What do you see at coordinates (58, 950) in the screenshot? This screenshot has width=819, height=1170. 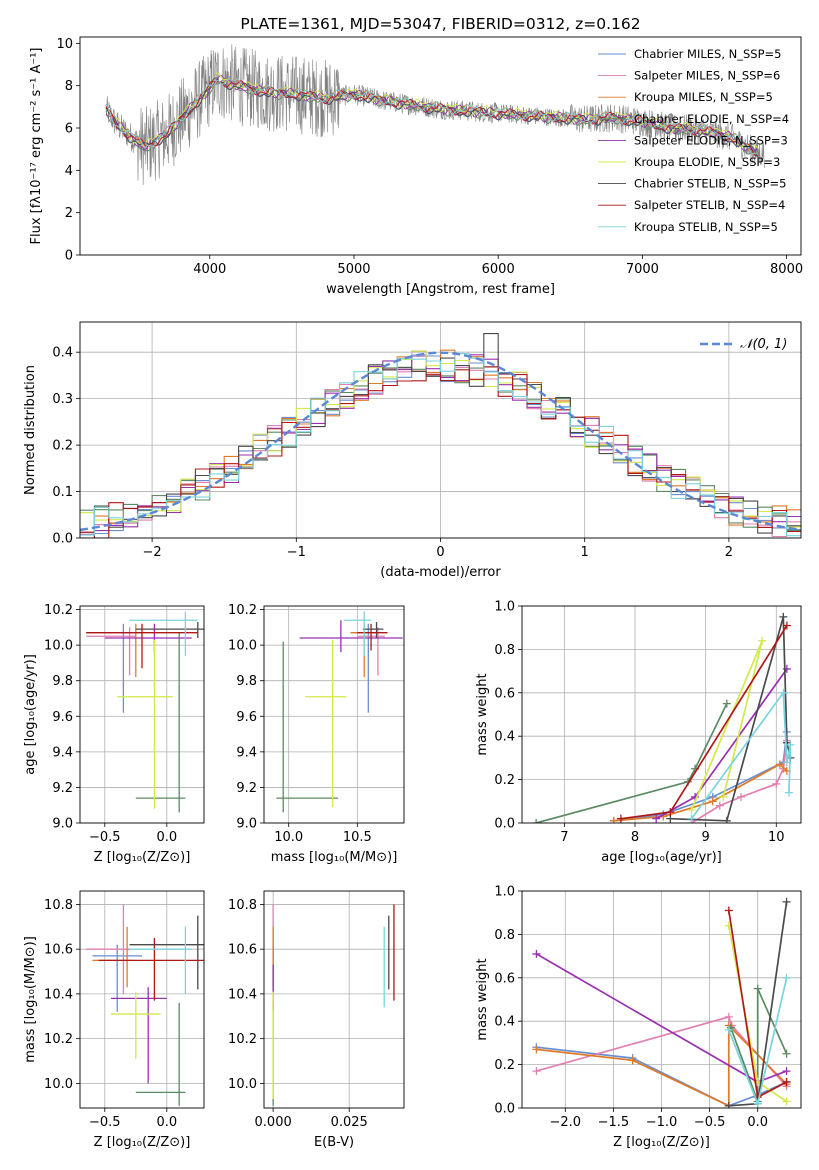 I see `y-tick-label: 10.6` at bounding box center [58, 950].